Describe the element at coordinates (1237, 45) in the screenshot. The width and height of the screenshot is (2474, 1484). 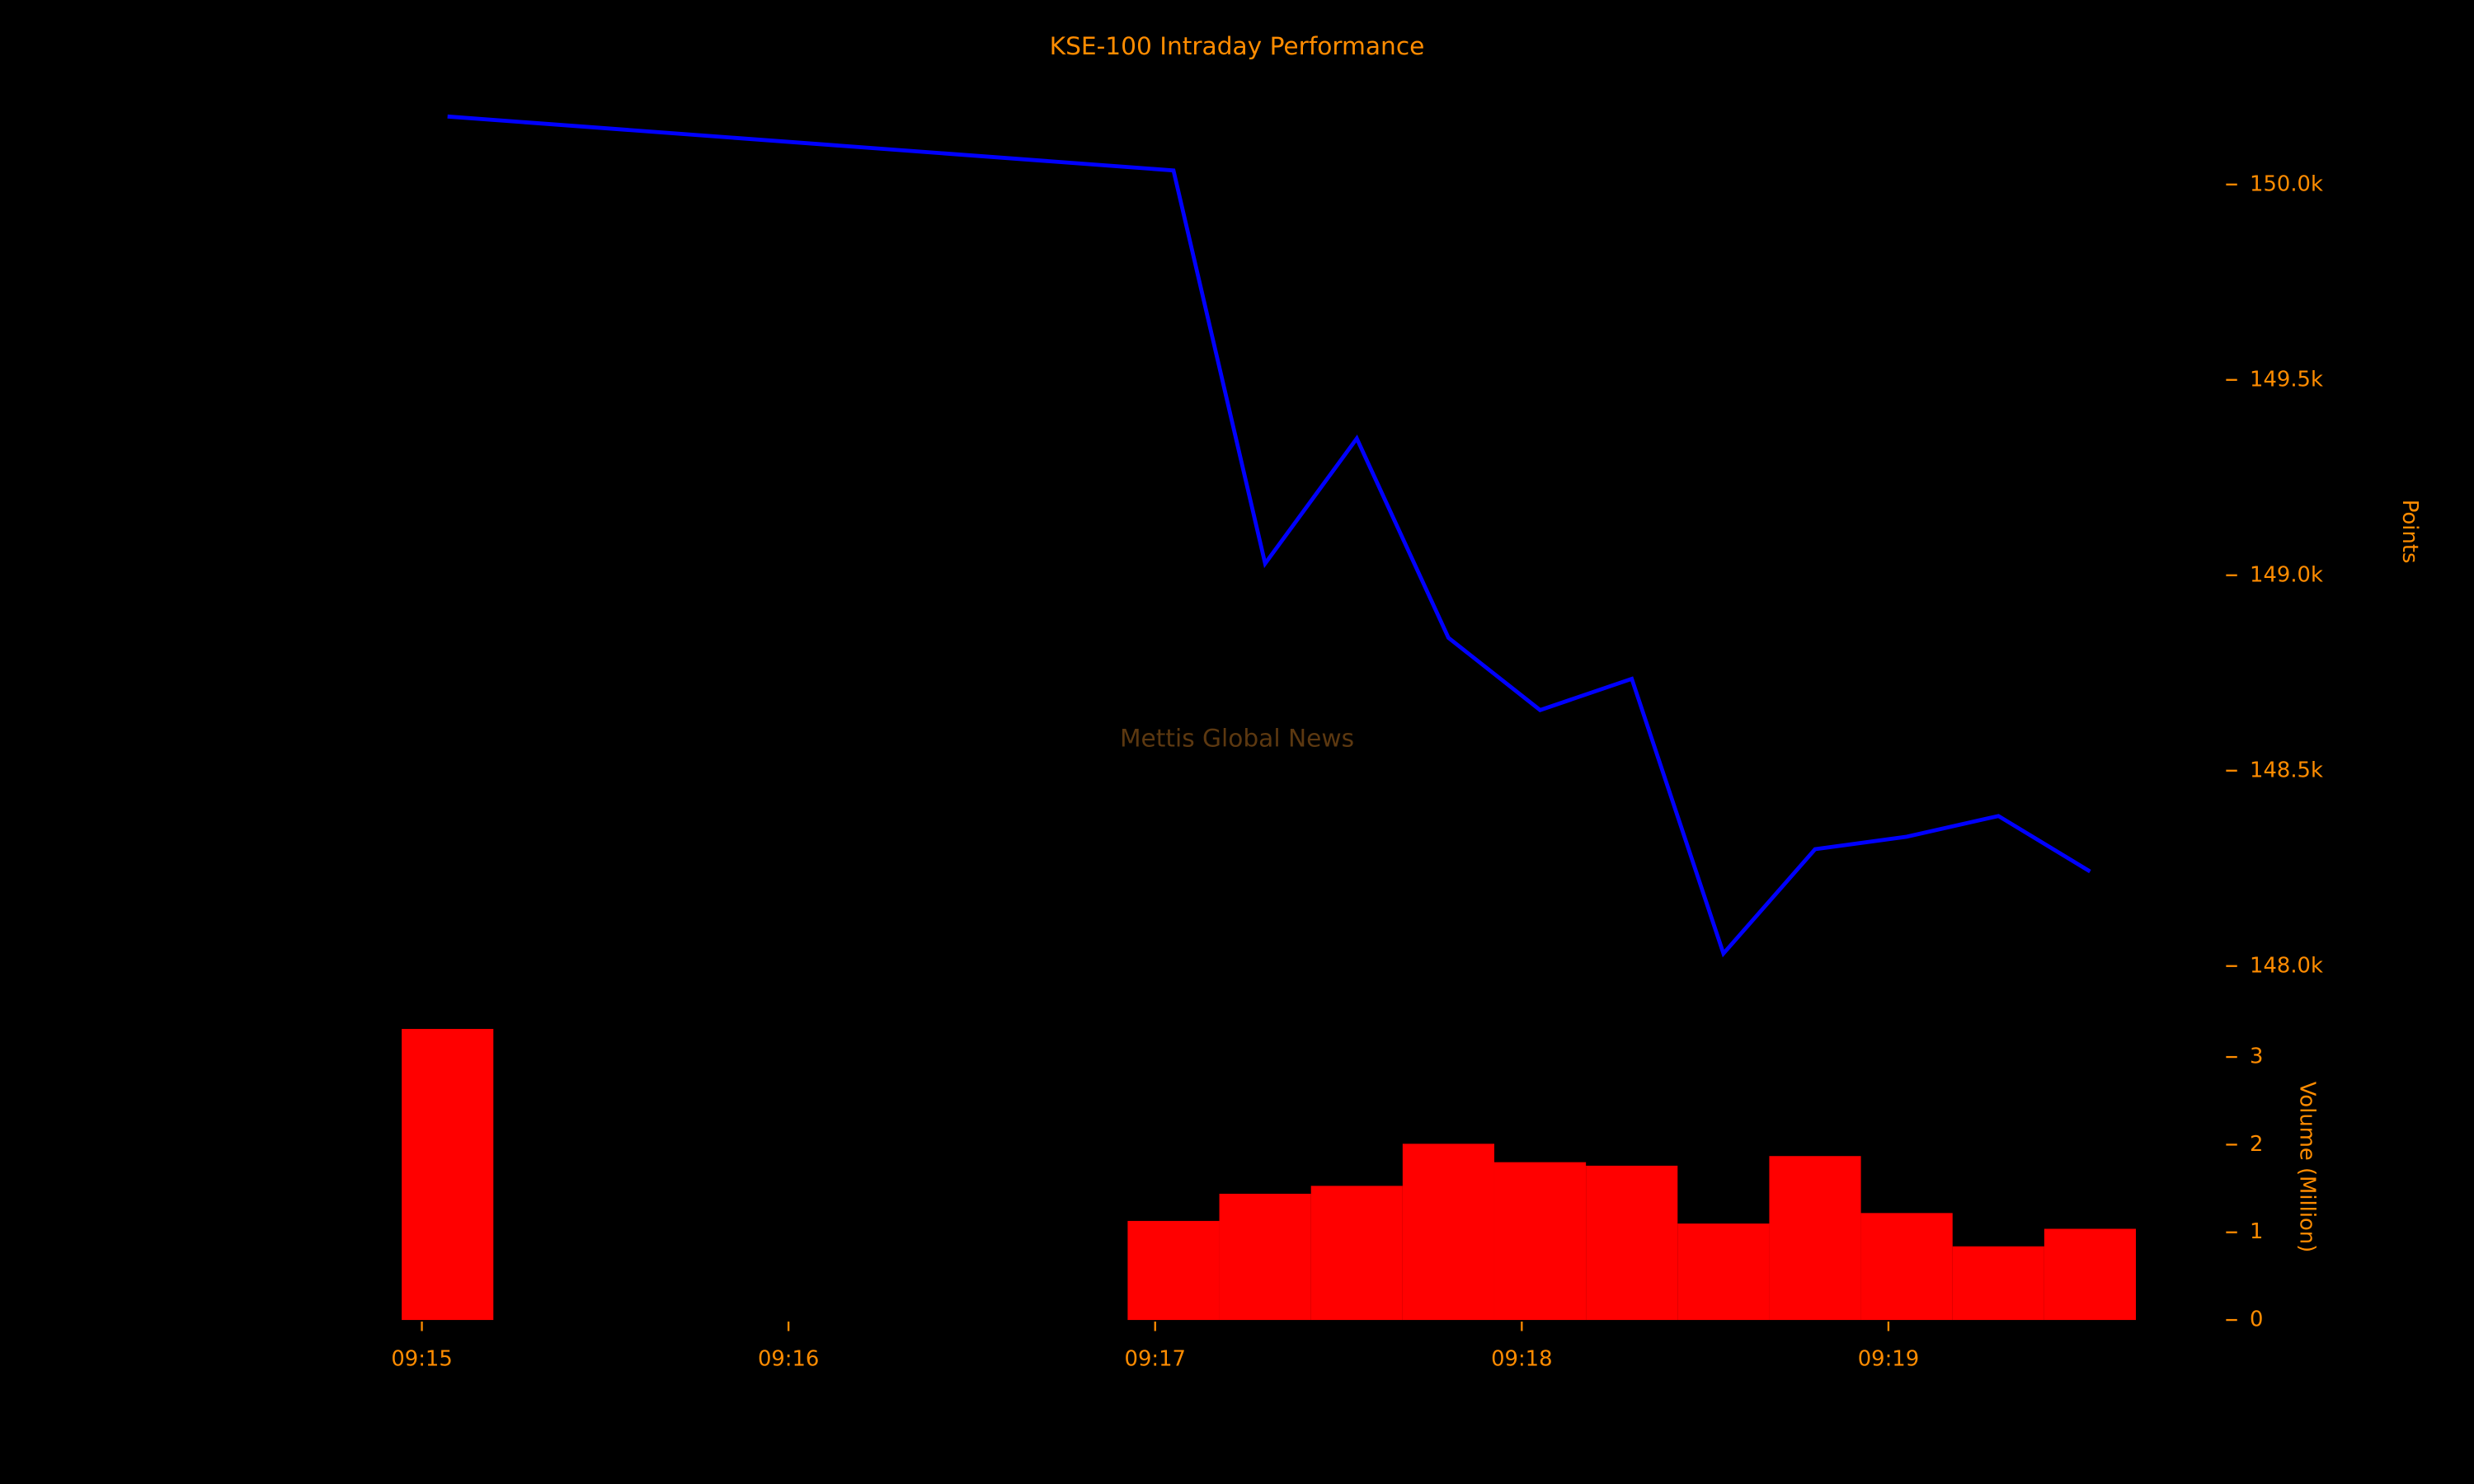
I see `chart-title: KSE-100 Intraday Performance` at that location.